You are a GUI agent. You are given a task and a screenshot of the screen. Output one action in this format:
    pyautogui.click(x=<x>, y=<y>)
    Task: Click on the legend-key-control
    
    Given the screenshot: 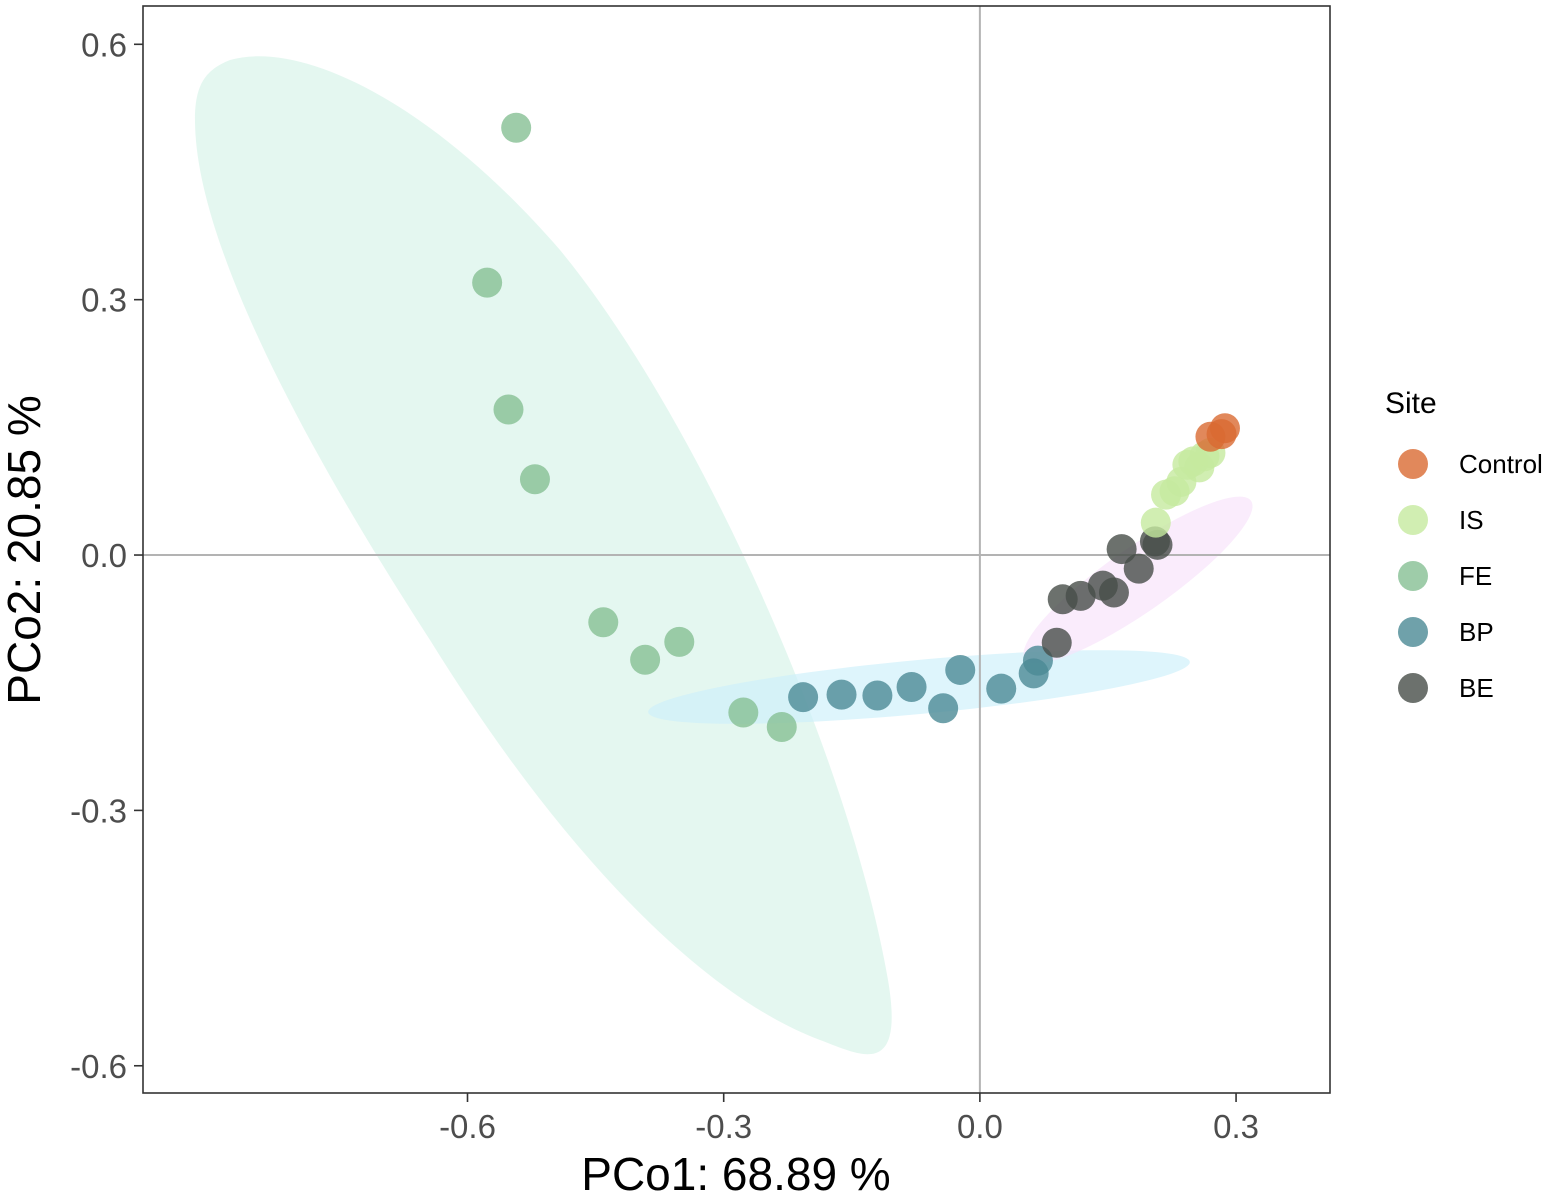 What is the action you would take?
    pyautogui.click(x=1413, y=464)
    